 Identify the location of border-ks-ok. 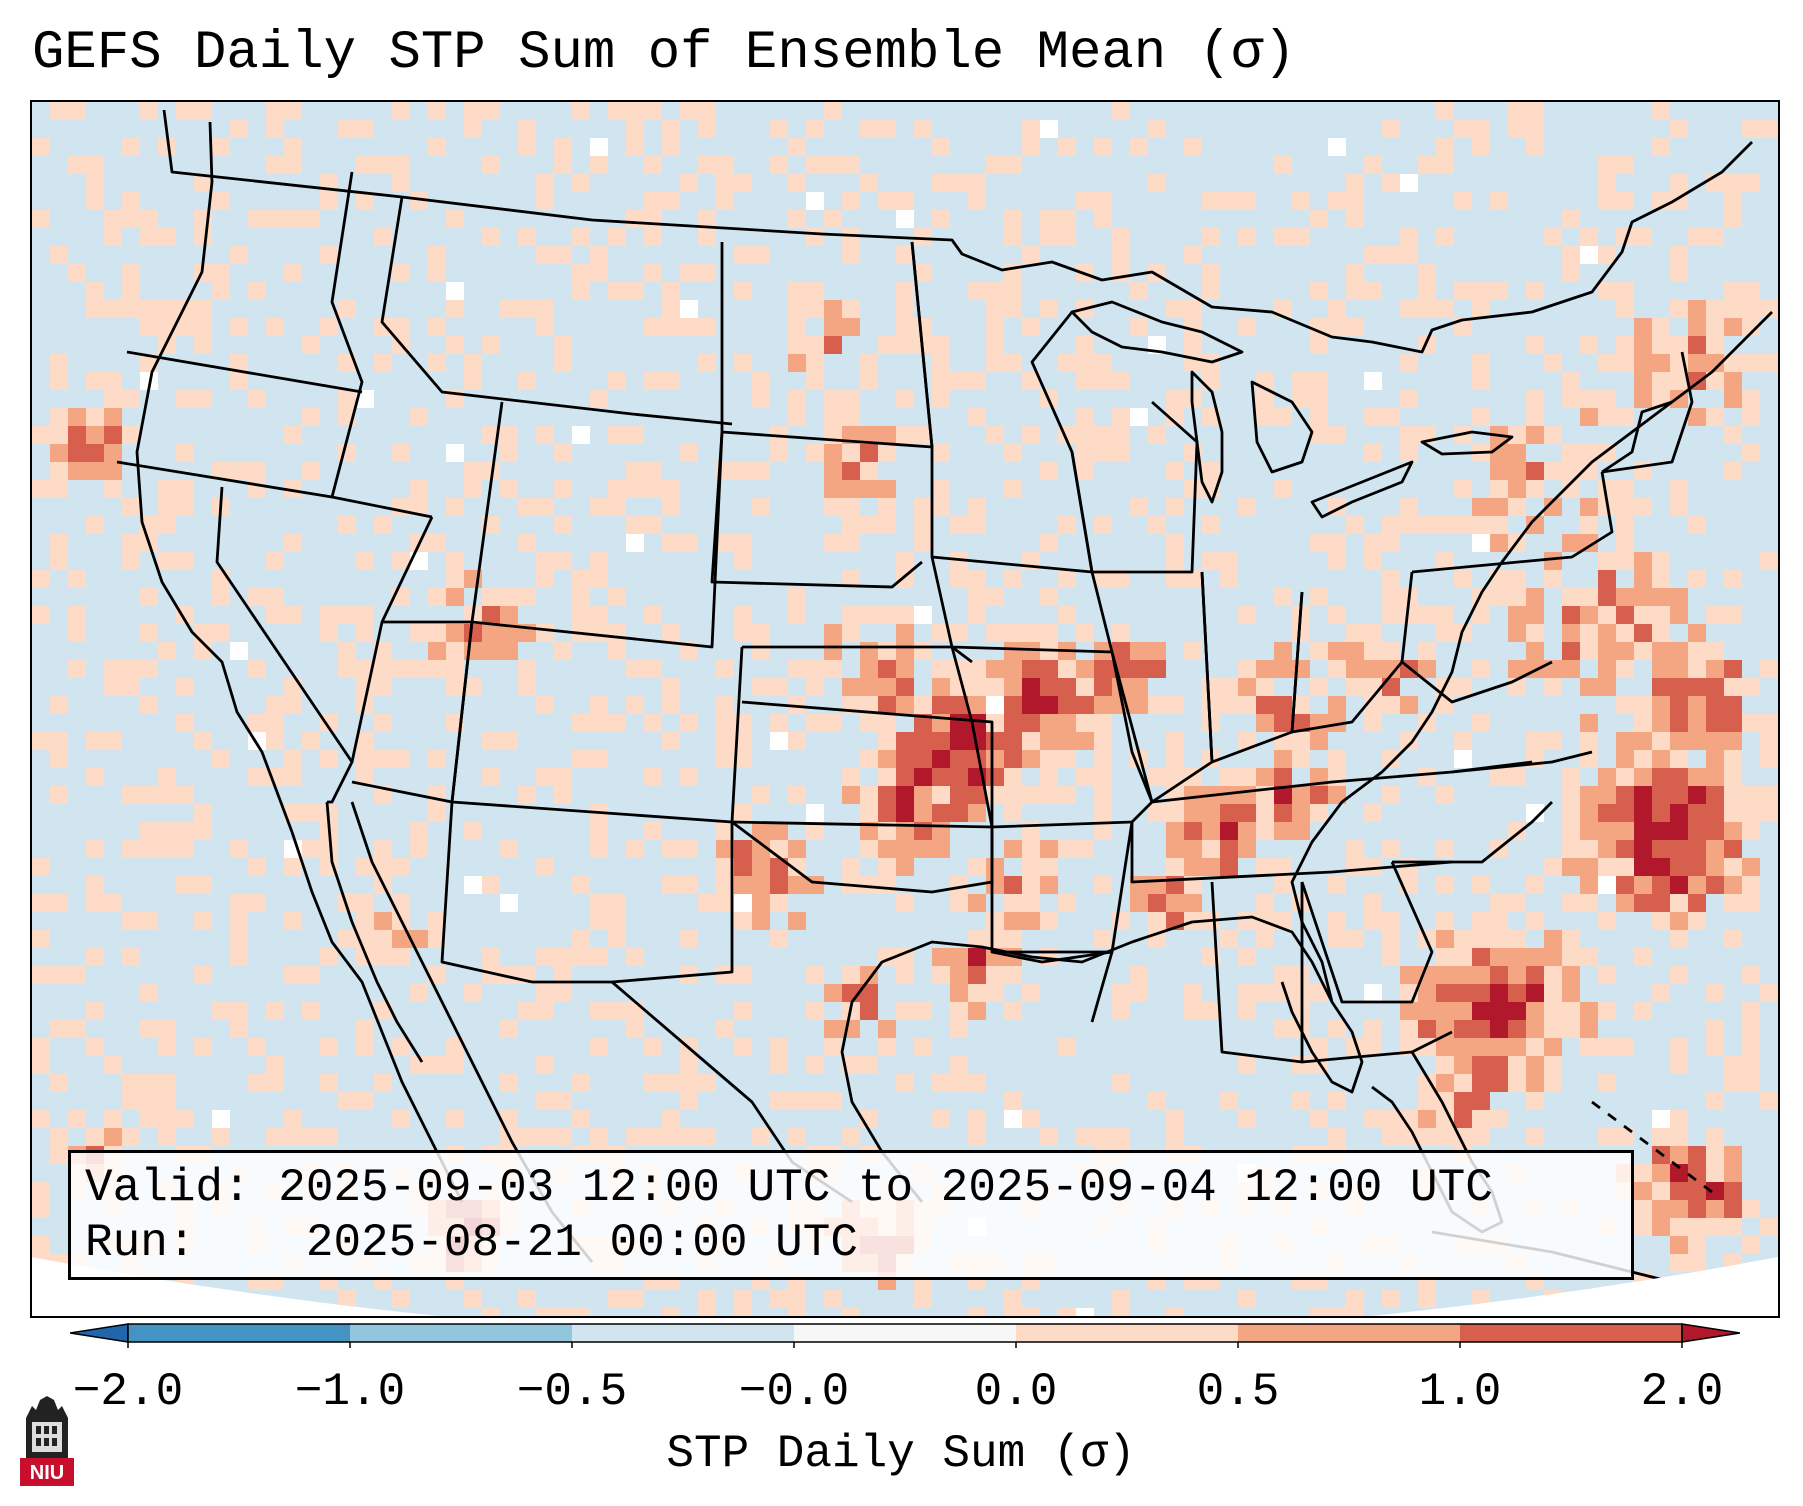
(862, 764).